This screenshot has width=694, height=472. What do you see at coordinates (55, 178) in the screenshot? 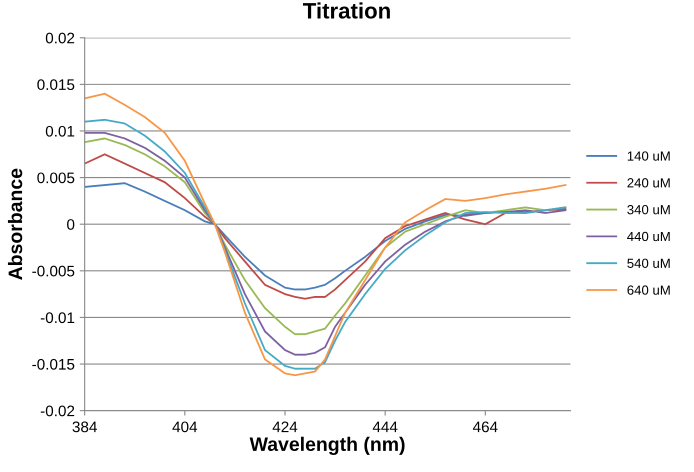
I see `y-tick-label: 0.005` at bounding box center [55, 178].